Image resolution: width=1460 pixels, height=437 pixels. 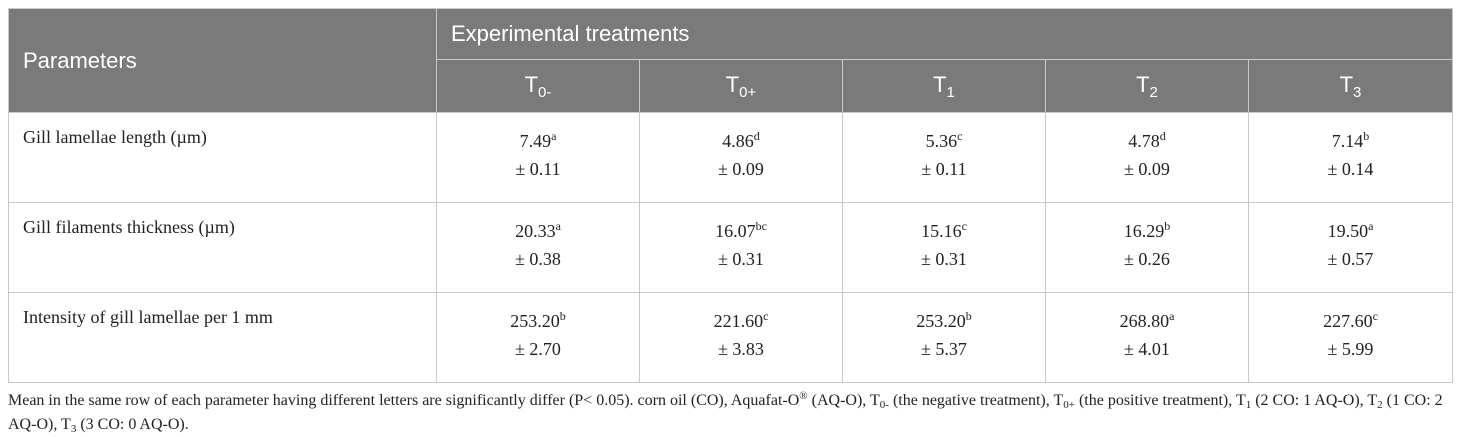 What do you see at coordinates (222, 247) in the screenshot?
I see `row-parameter-label: Gill filaments thickness (µm)` at bounding box center [222, 247].